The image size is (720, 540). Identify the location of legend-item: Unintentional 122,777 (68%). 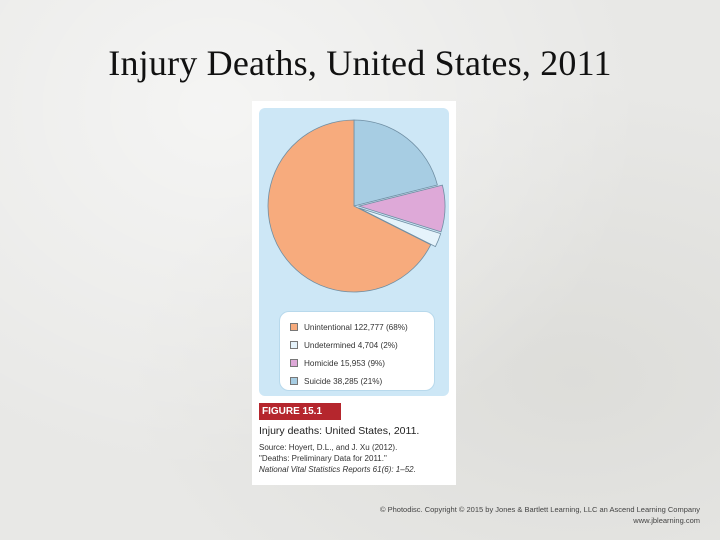
(362, 327).